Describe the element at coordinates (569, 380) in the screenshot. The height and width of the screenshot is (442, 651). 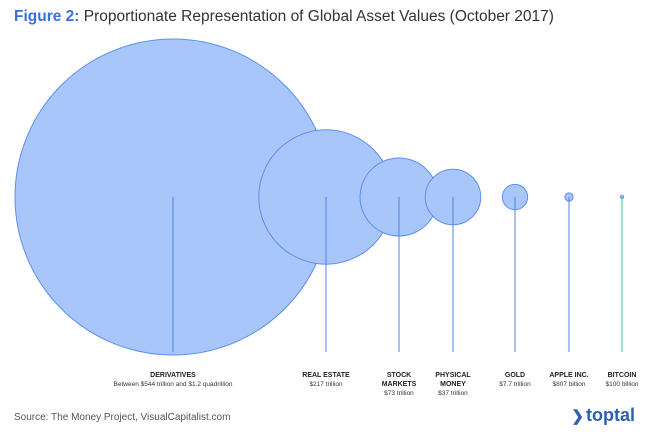
I see `bubble-label: APPLE INC. $807 billion` at that location.